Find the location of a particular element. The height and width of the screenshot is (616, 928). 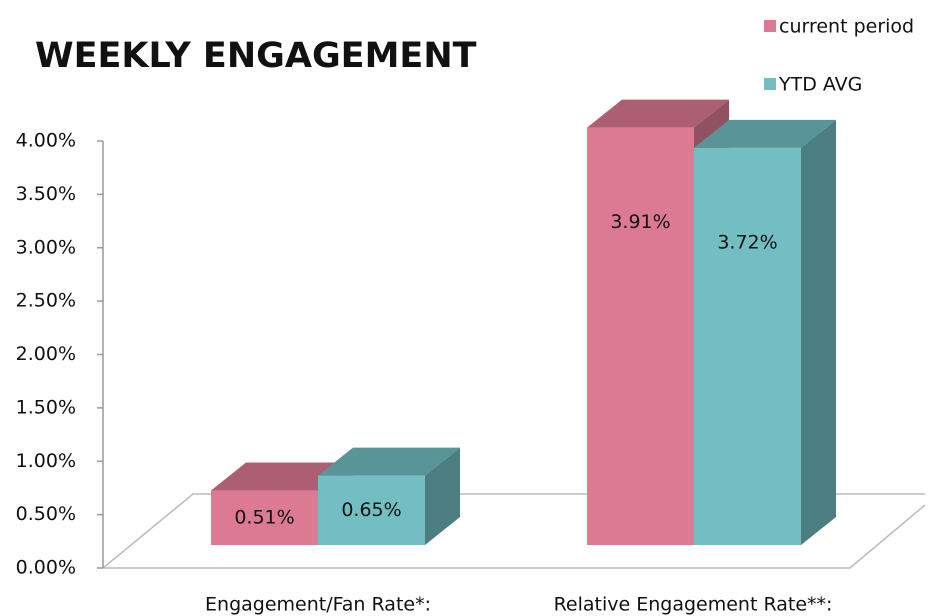

value-label: 0.65% is located at coordinates (371, 510).